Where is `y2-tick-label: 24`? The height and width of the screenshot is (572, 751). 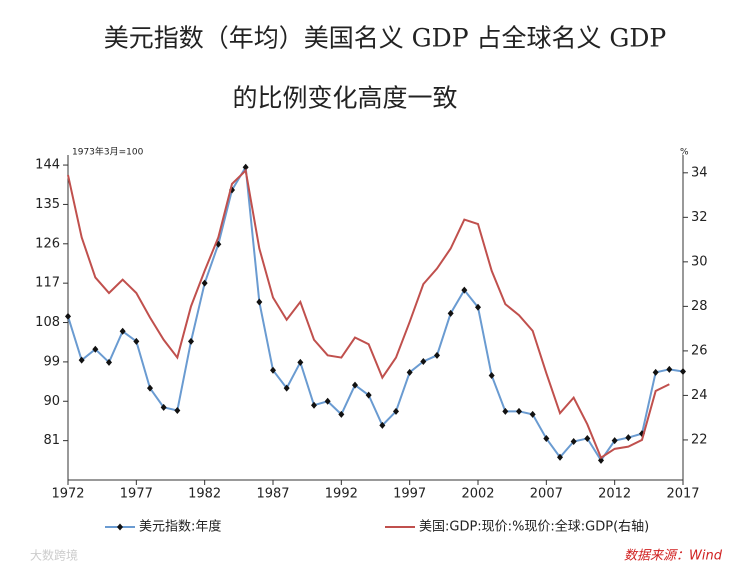 y2-tick-label: 24 is located at coordinates (699, 395).